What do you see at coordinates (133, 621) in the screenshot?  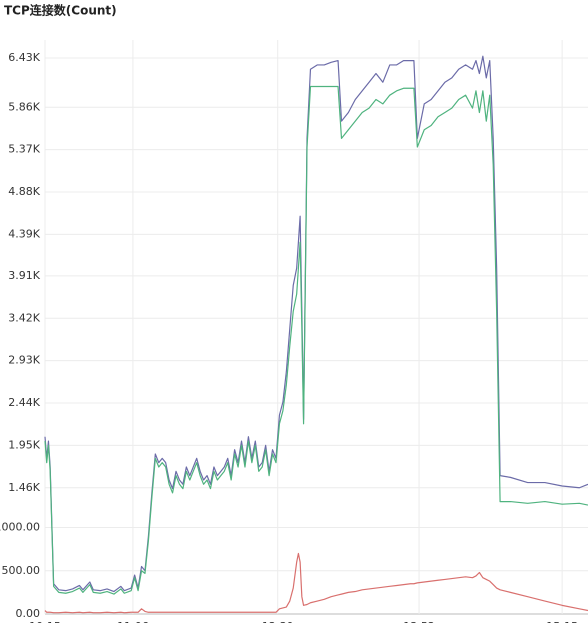 I see `x-tick-label: 11:06` at bounding box center [133, 621].